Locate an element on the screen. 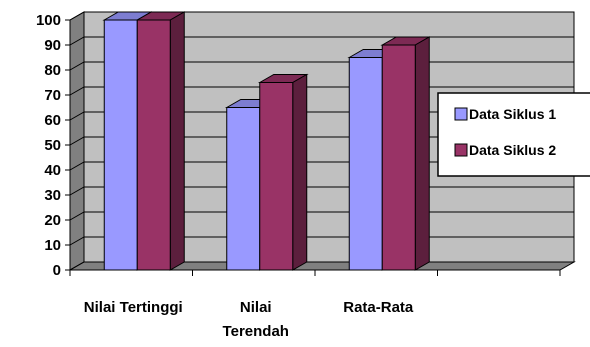 This screenshot has width=590, height=347. y-tick-label: 50 is located at coordinates (52, 145).